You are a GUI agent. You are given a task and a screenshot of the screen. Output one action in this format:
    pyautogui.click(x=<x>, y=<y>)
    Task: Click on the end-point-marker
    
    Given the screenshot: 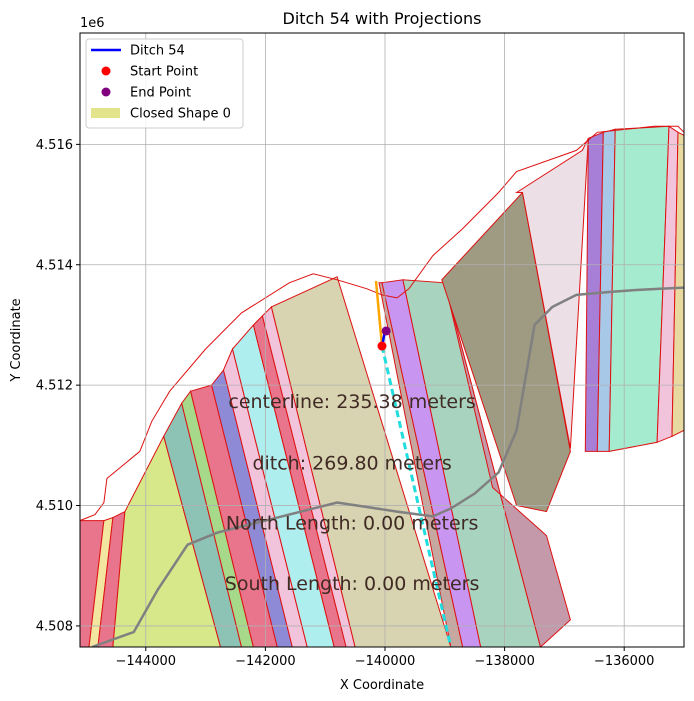 What is the action you would take?
    pyautogui.click(x=386, y=331)
    